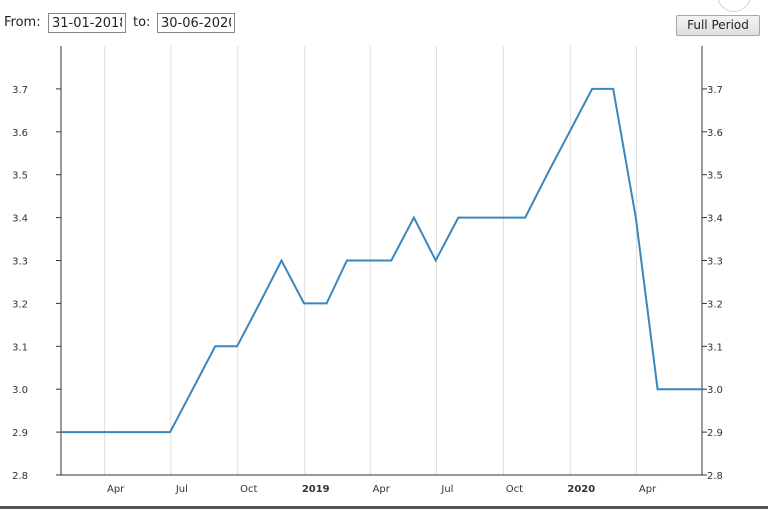 The image size is (768, 509). What do you see at coordinates (20, 347) in the screenshot?
I see `y-tick-label-left-3: 3.1` at bounding box center [20, 347].